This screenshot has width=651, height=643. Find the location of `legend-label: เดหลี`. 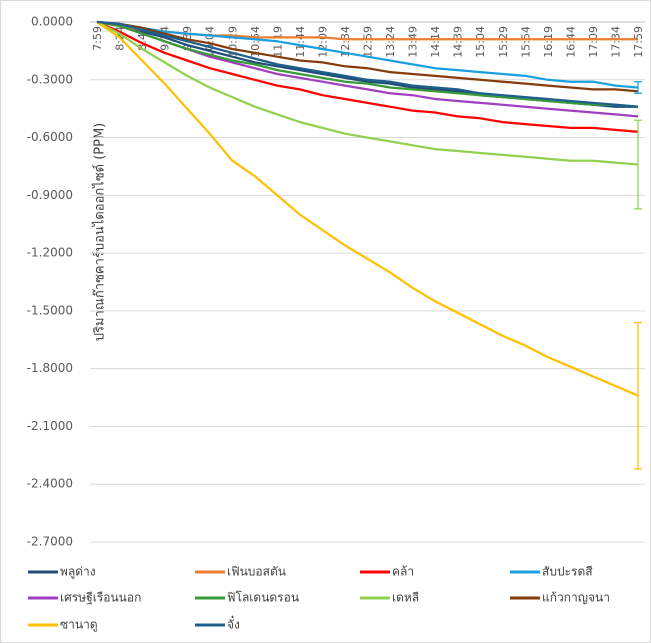

legend-label: เดหลี is located at coordinates (405, 598).